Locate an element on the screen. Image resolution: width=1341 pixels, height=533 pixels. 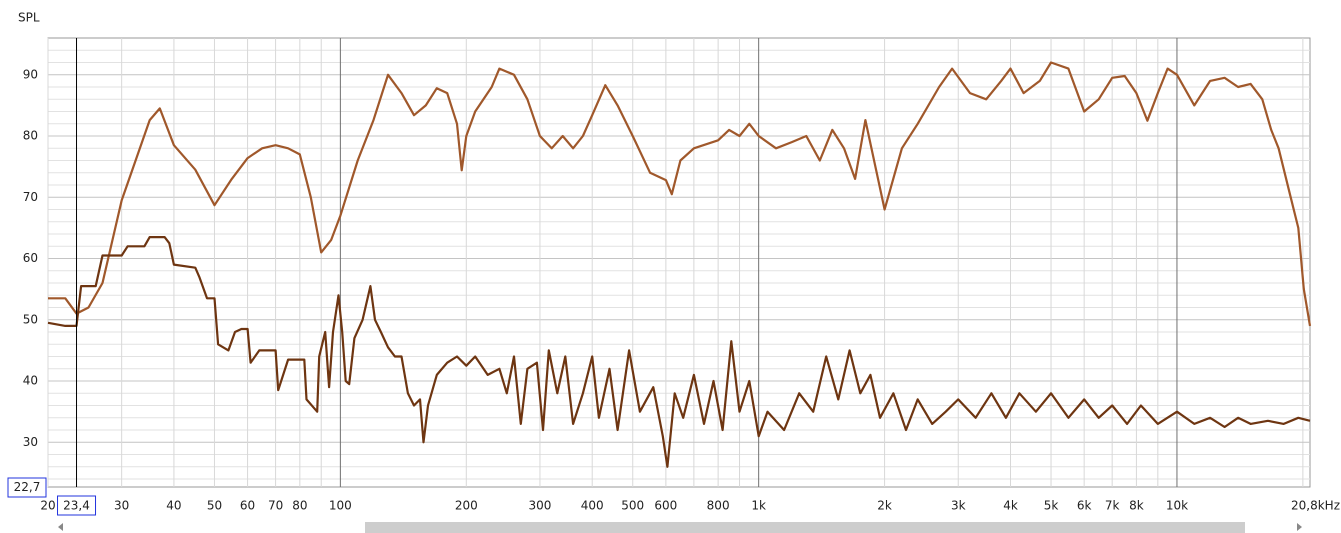
y-tick-label: 90 is located at coordinates (30, 74).